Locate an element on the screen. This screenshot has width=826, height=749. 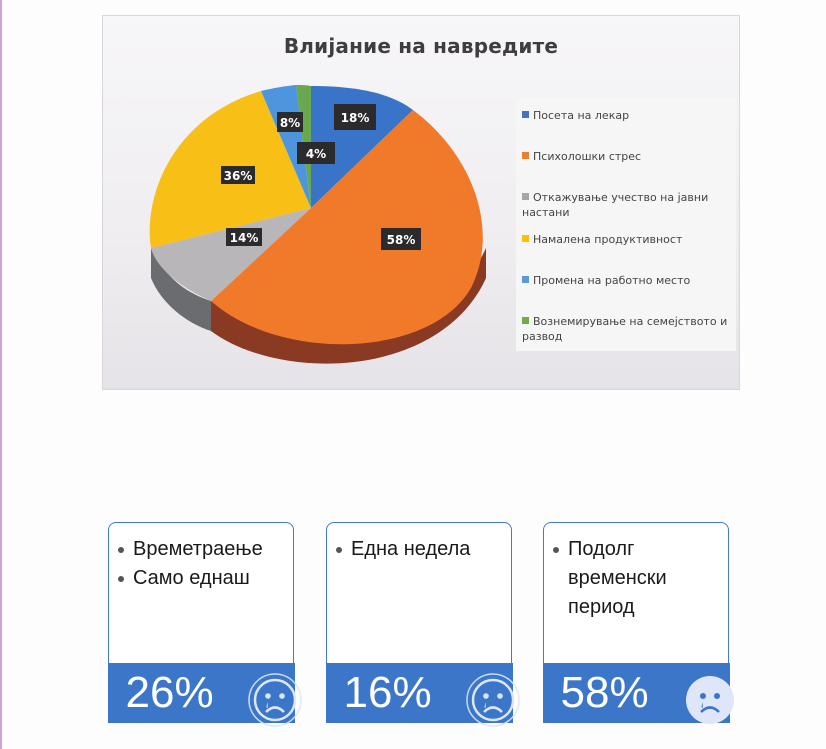
label-18: 18% is located at coordinates (355, 118).